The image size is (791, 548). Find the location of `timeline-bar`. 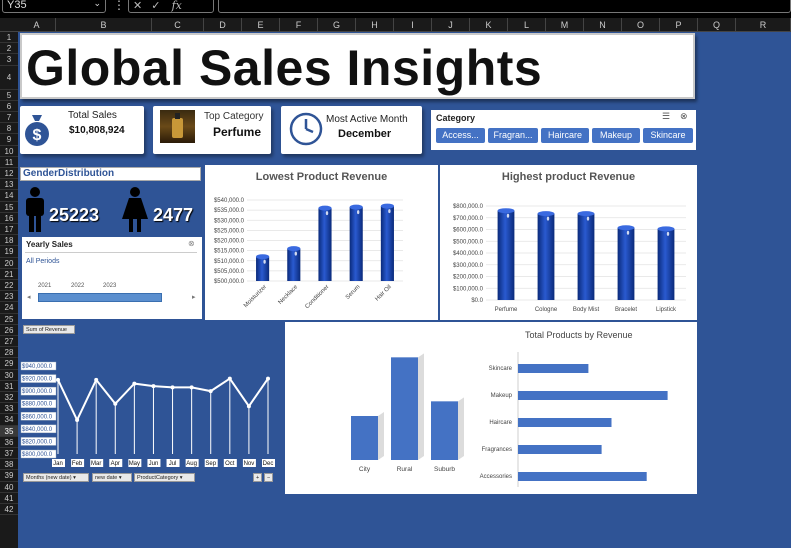

timeline-bar is located at coordinates (100, 297).